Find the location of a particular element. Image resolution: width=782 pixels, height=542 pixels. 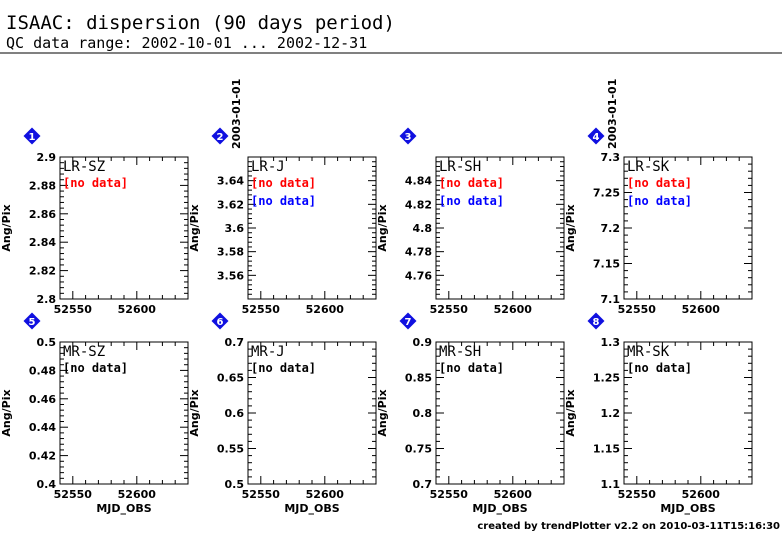

y-tick-label: 3.62 is located at coordinates (230, 204).